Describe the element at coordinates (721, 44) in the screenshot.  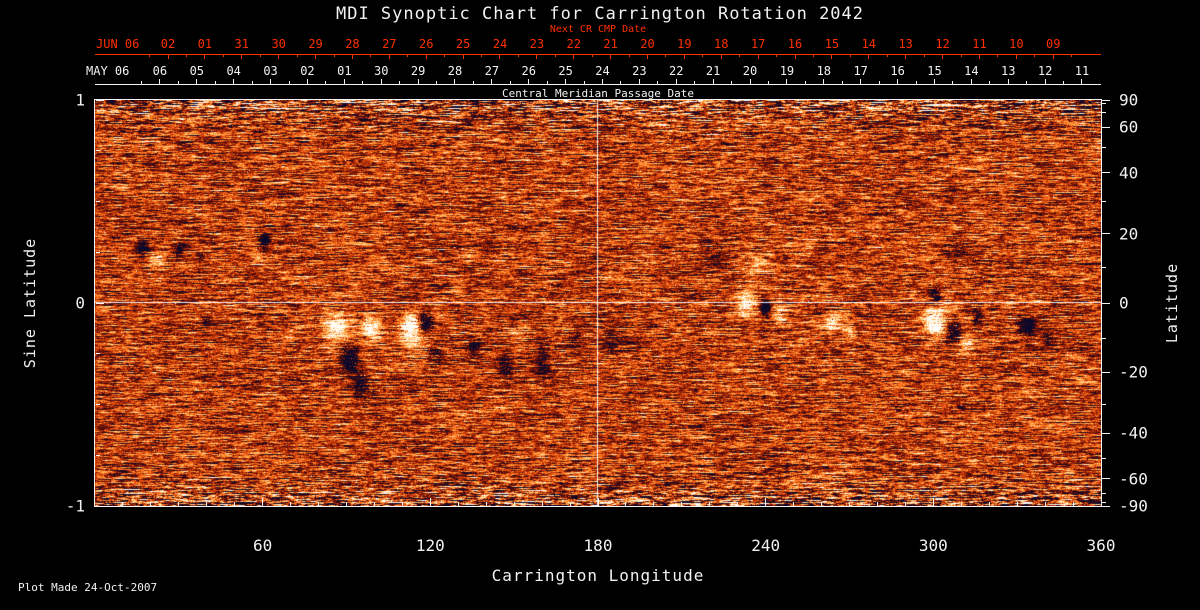
I see `red-date-label: 18` at that location.